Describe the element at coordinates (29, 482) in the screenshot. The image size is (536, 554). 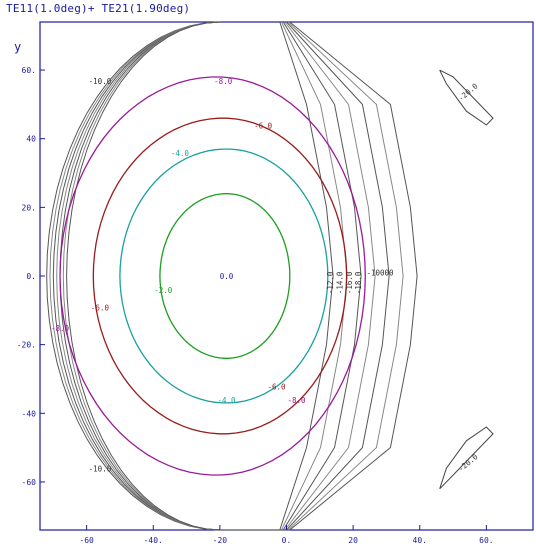
I see `y-tick-label-6: -60` at that location.